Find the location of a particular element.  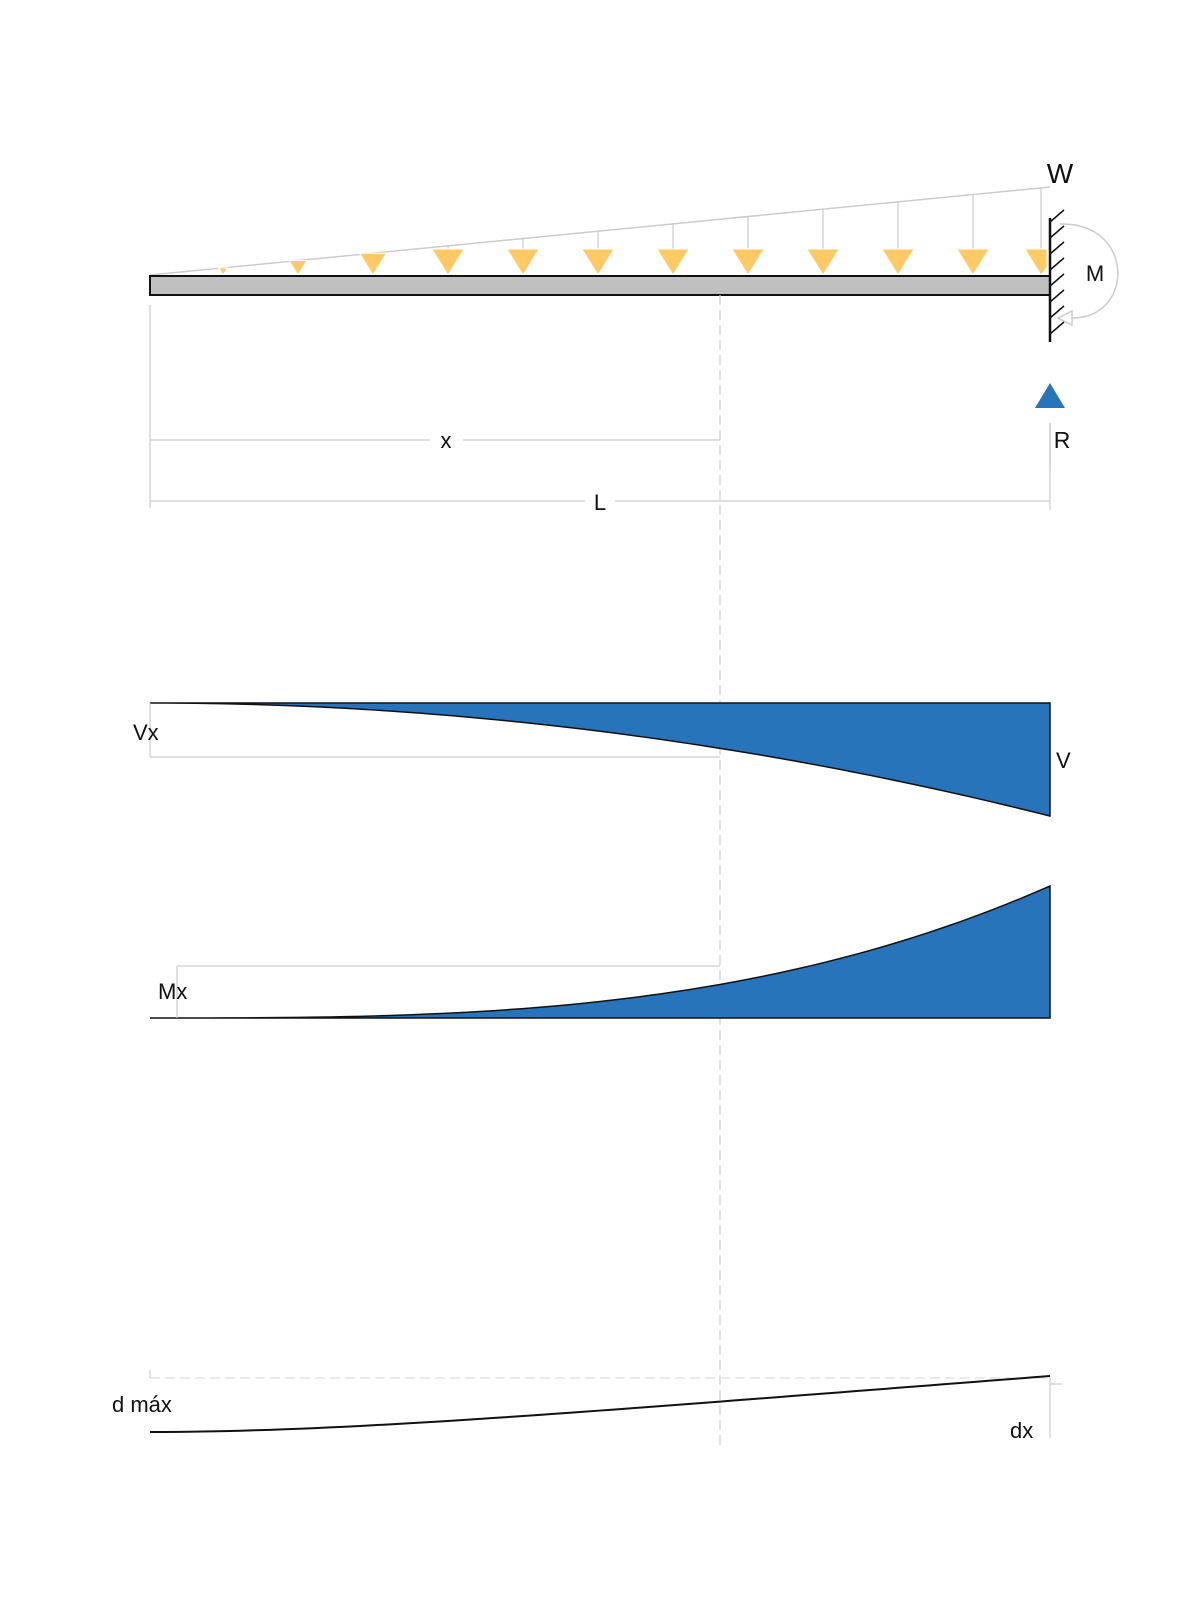

moment-arrowhead is located at coordinates (1064, 318).